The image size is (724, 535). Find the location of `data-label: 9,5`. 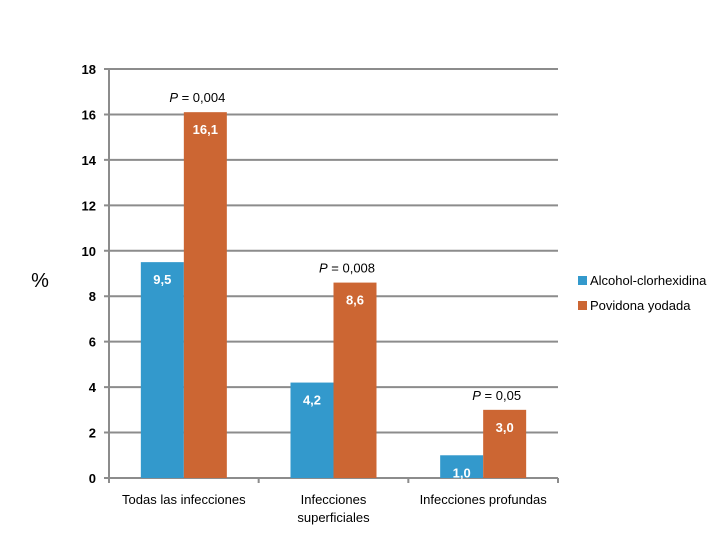

data-label: 9,5 is located at coordinates (162, 279).